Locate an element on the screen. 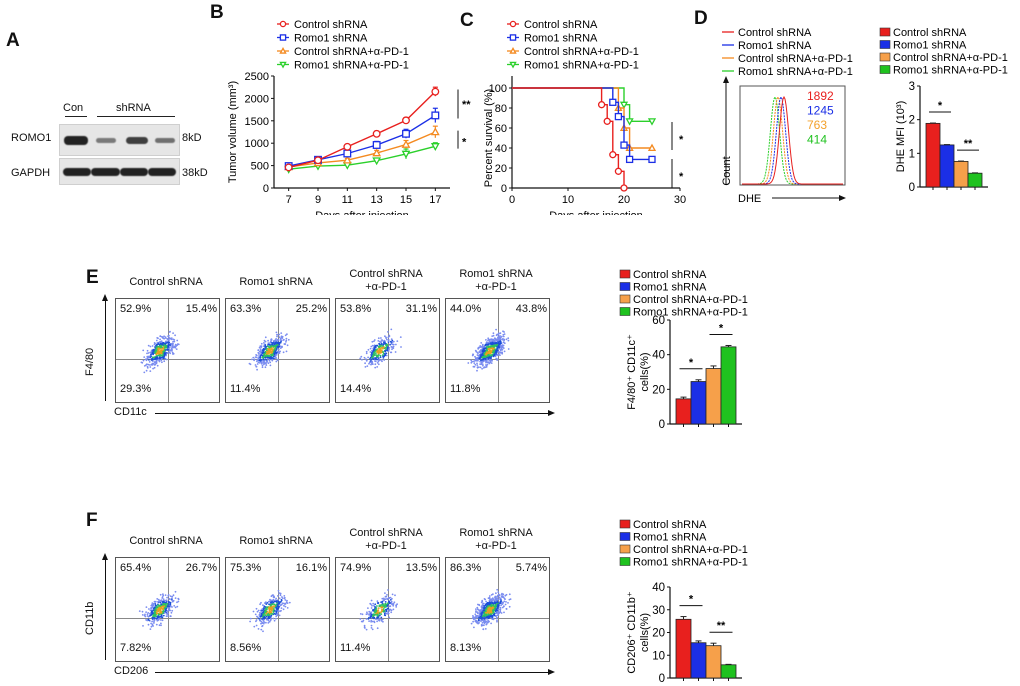 This screenshot has width=1020, height=686. survival-curve is located at coordinates (582, 104).